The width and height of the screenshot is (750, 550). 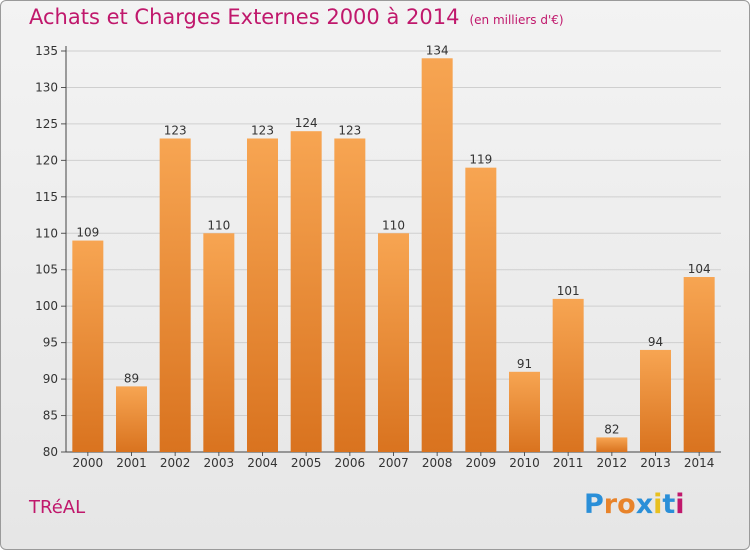 What do you see at coordinates (350, 295) in the screenshot?
I see `bar-2006` at bounding box center [350, 295].